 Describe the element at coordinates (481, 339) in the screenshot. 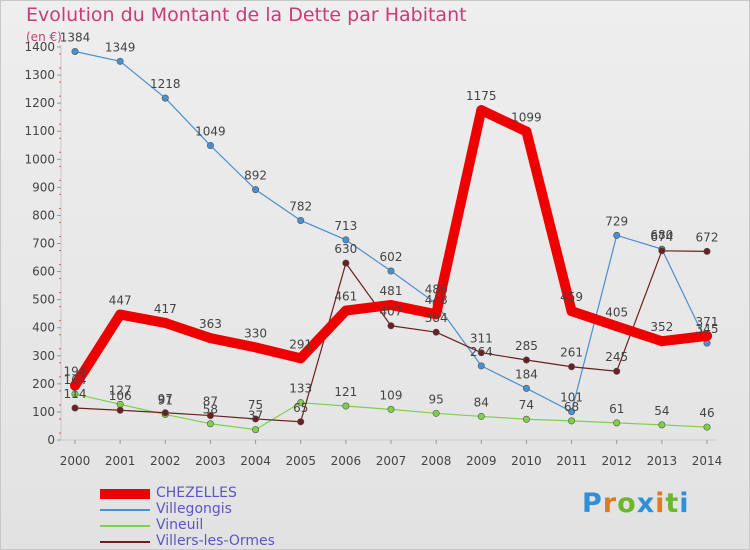

I see `data-label-villers-les-ormes: 311` at that location.